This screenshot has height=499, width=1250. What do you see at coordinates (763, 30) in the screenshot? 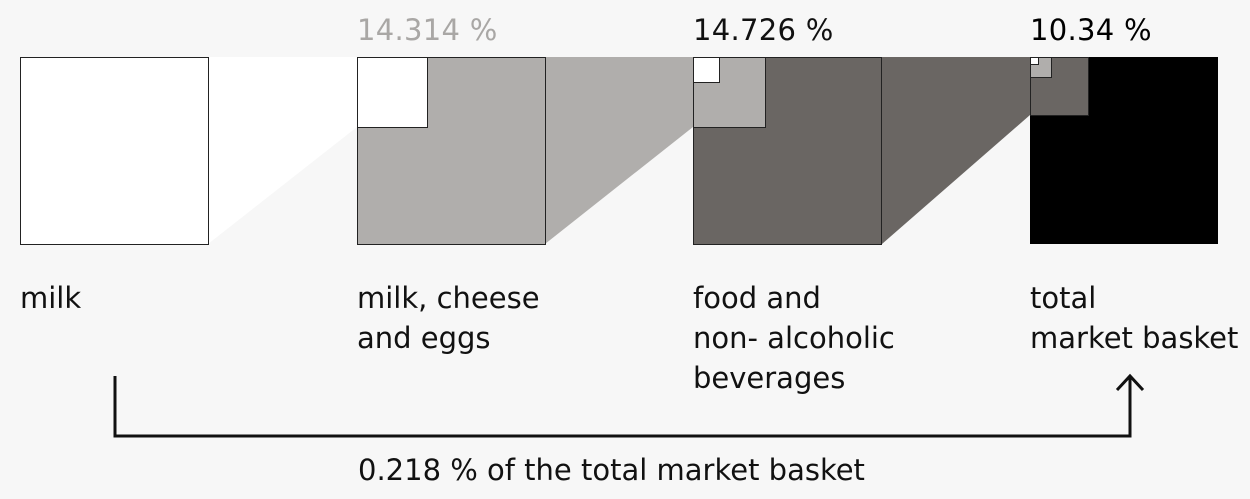
I see `percent-food-beverages: 14.726 %` at bounding box center [763, 30].